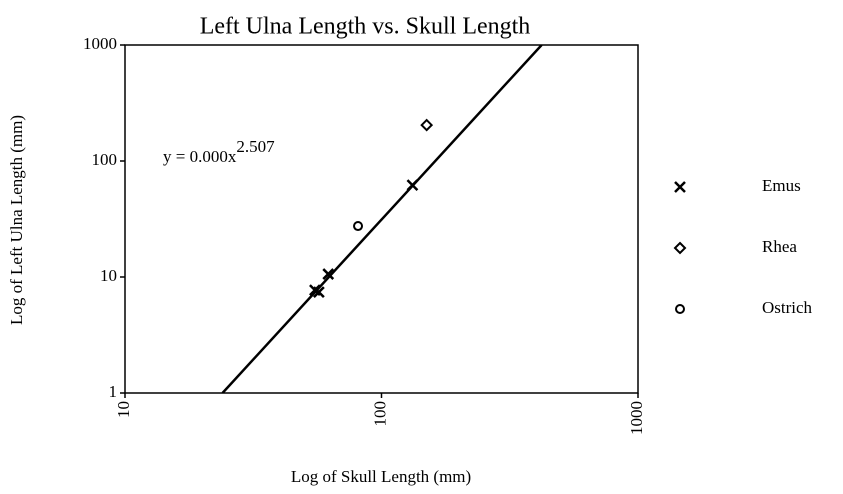  What do you see at coordinates (779, 246) in the screenshot?
I see `legend-label: Rhea` at bounding box center [779, 246].